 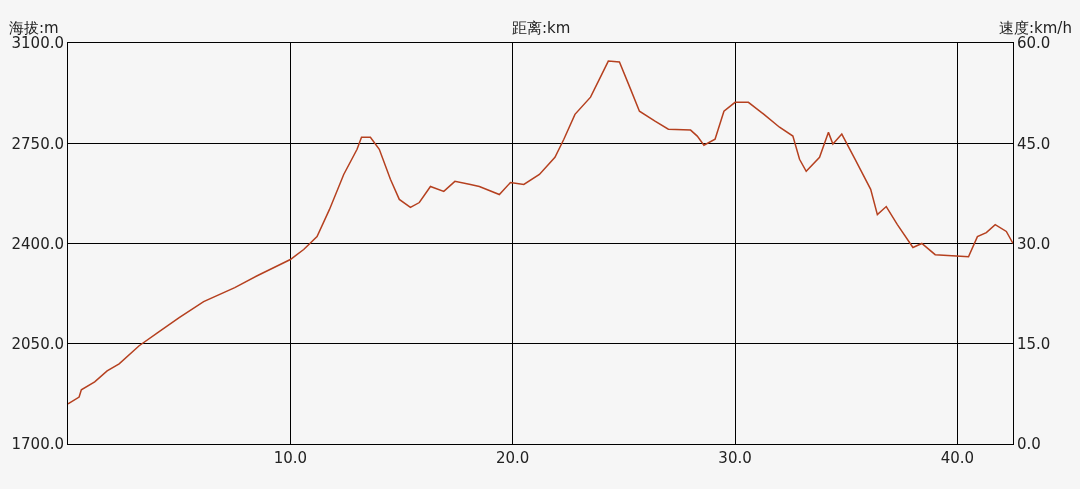 What do you see at coordinates (37, 344) in the screenshot?
I see `y-tick-label: 2050.0` at bounding box center [37, 344].